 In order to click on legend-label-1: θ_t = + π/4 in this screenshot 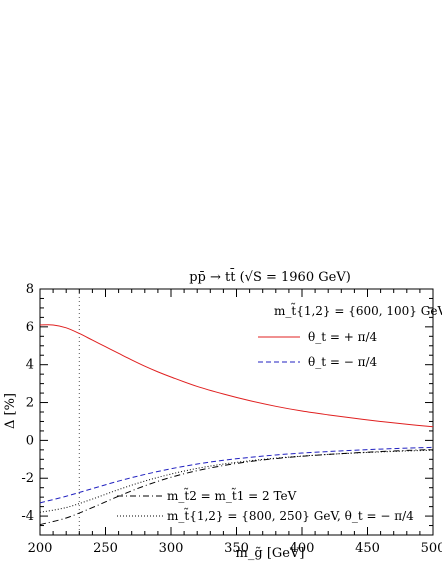, I will do `click(343, 337)`.